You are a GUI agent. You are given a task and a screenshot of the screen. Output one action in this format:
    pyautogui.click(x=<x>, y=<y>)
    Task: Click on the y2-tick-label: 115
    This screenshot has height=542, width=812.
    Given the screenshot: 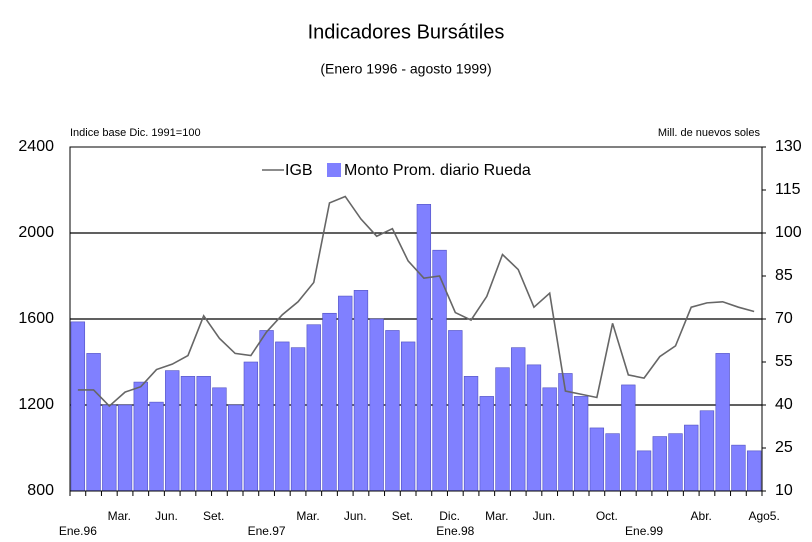 What is the action you would take?
    pyautogui.click(x=788, y=189)
    